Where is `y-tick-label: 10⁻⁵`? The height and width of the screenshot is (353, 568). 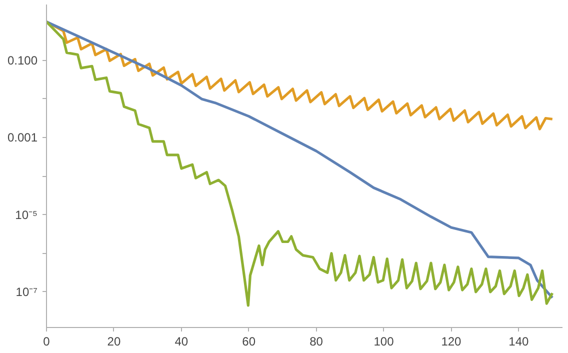
y-tick-label: 10⁻⁵ is located at coordinates (26, 215).